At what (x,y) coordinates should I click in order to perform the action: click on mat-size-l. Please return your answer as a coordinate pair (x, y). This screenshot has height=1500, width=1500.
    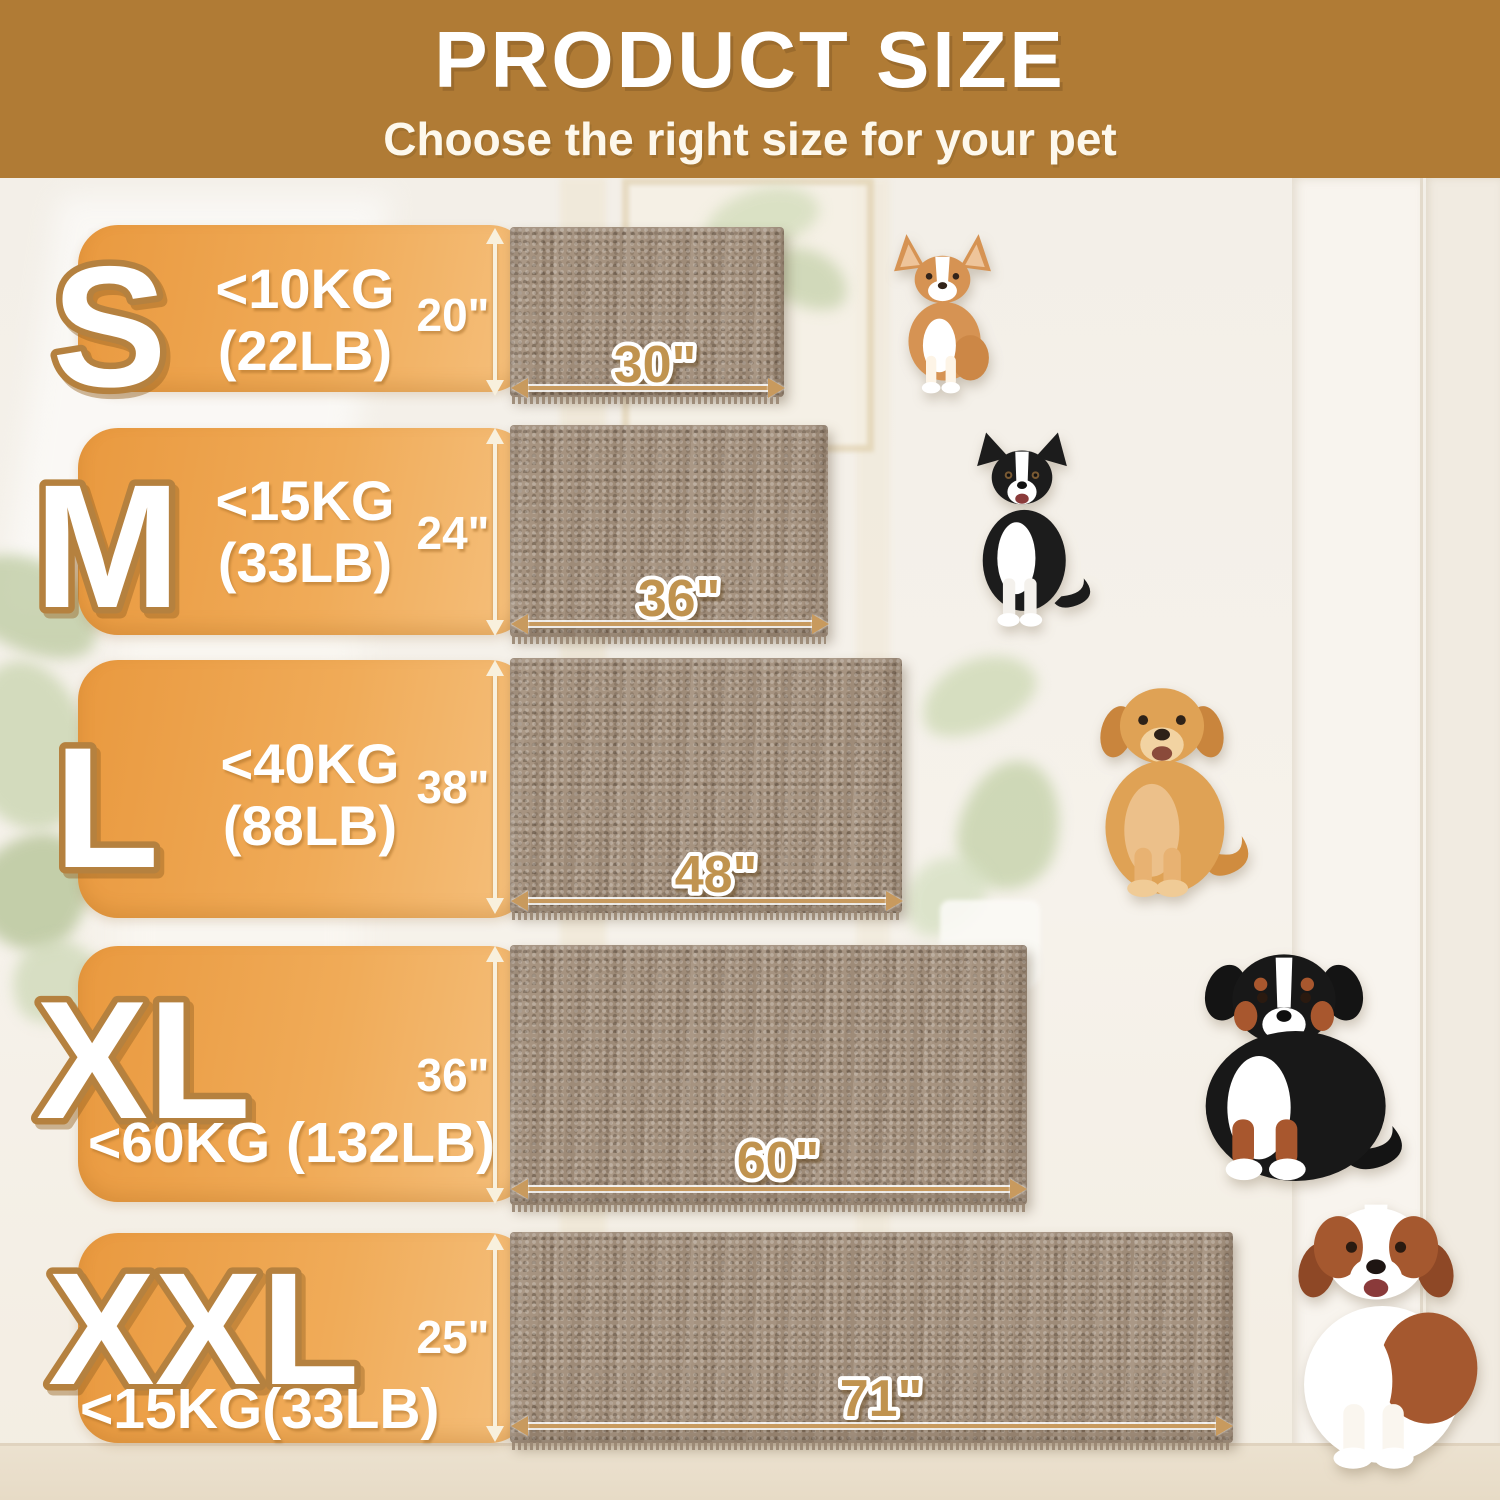
    Looking at the image, I should click on (706, 789).